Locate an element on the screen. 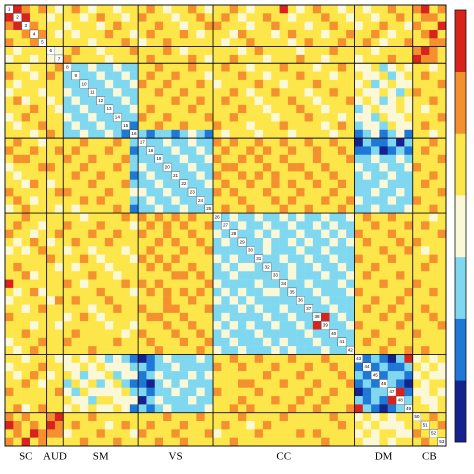  diagonal-label: 42 is located at coordinates (351, 350).